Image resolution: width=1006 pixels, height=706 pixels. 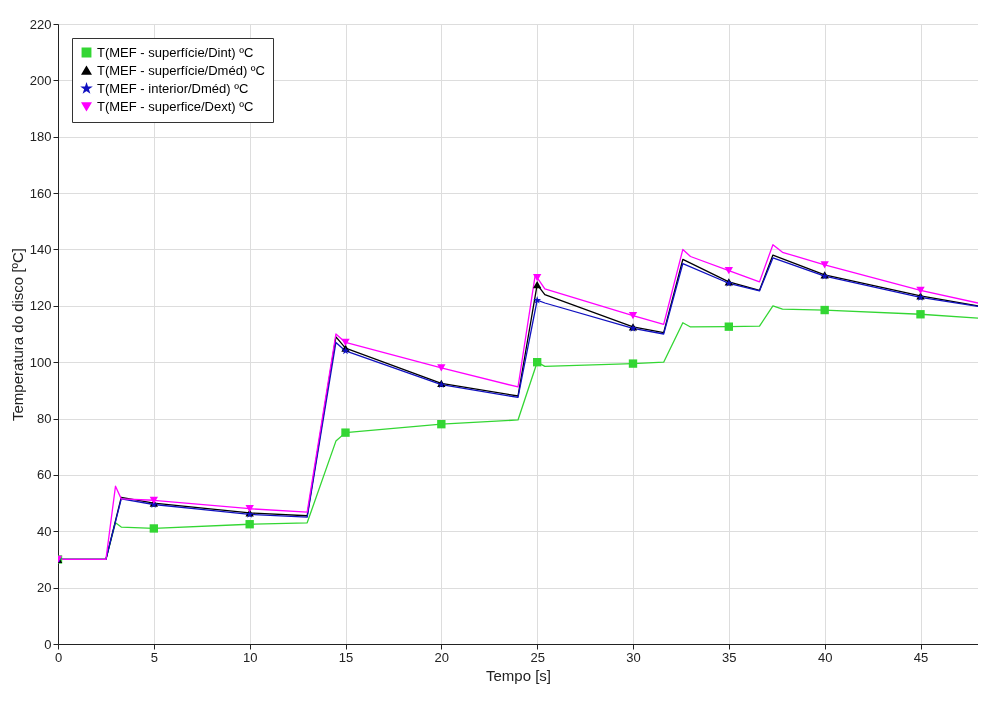 I want to click on x-tick-label: 30, so click(x=633, y=657).